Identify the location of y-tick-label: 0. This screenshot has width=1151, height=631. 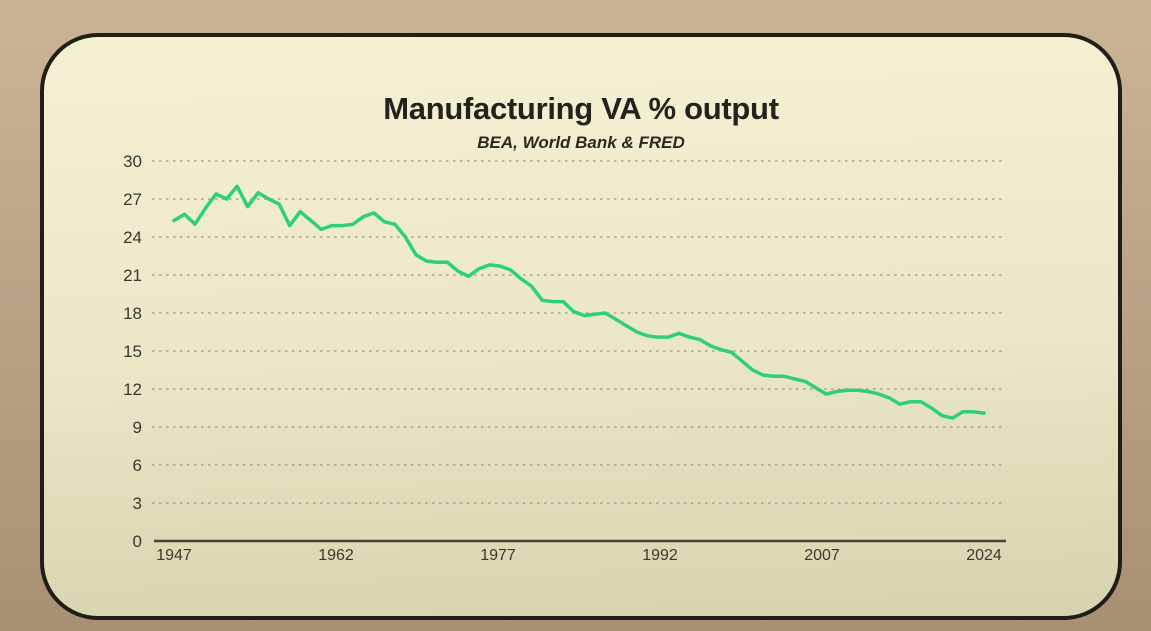
(137, 541).